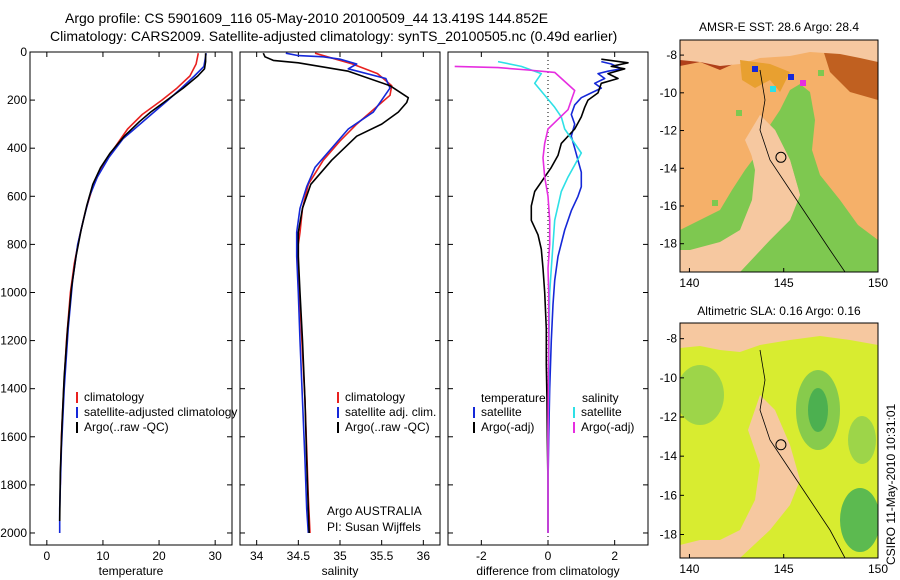 This screenshot has height=580, width=900. I want to click on land-cape-york, so click(740, 476).